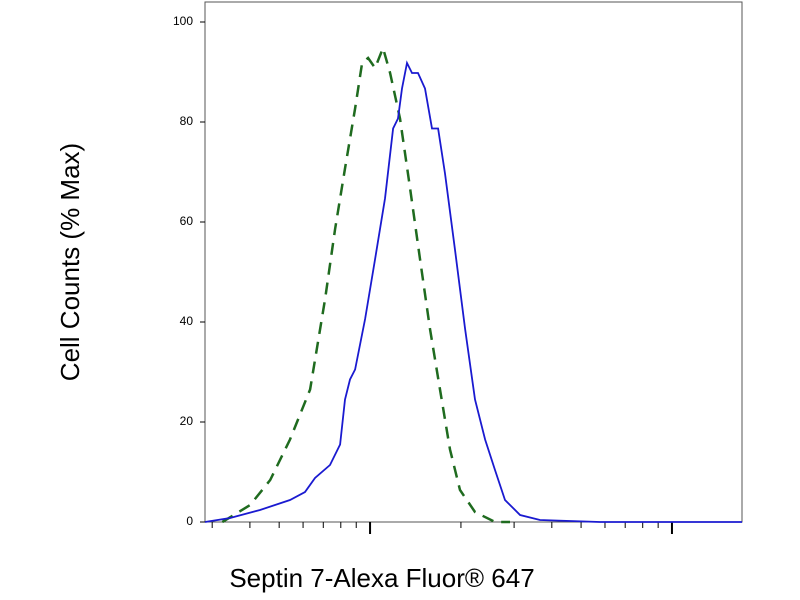  I want to click on y-tick-label: 20, so click(187, 421).